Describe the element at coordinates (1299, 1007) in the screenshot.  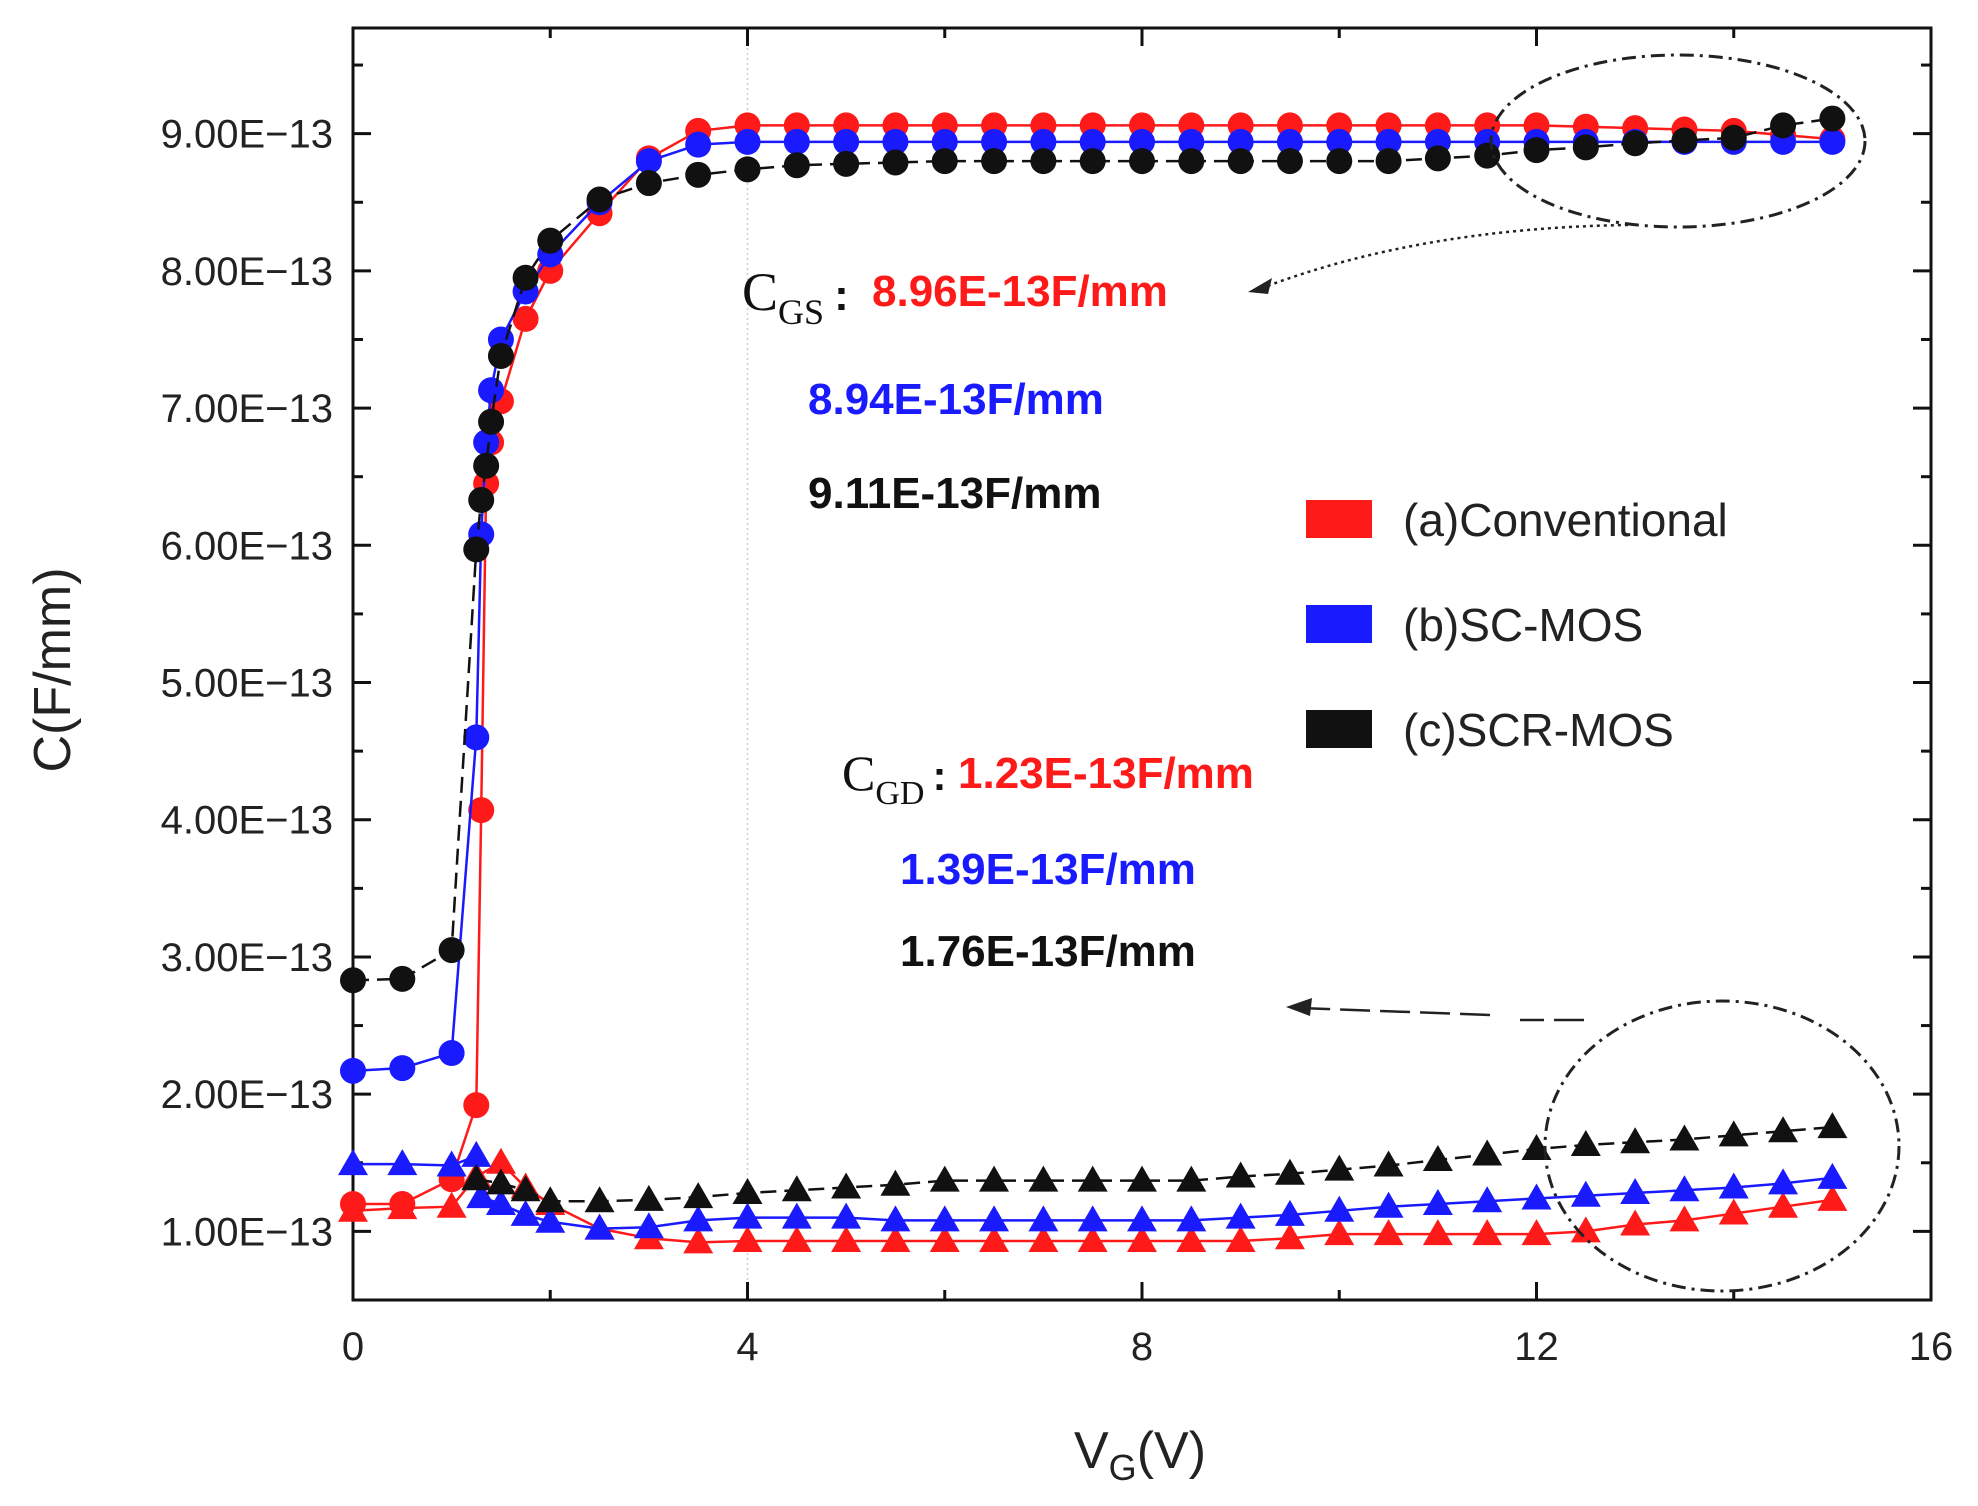
I see `cgd-arrowhead` at that location.